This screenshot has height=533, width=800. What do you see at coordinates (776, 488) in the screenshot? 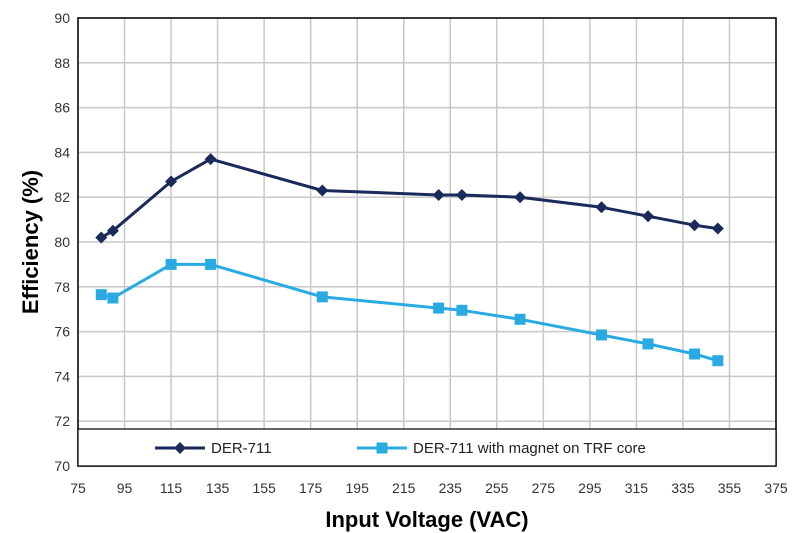
I see `x-tick-label: 375` at bounding box center [776, 488].